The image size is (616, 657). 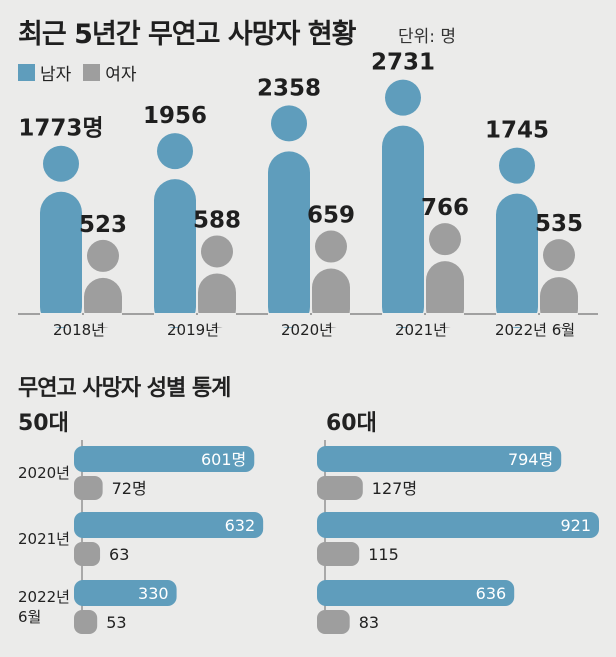 I want to click on legend-item-female: 여자, so click(x=110, y=72).